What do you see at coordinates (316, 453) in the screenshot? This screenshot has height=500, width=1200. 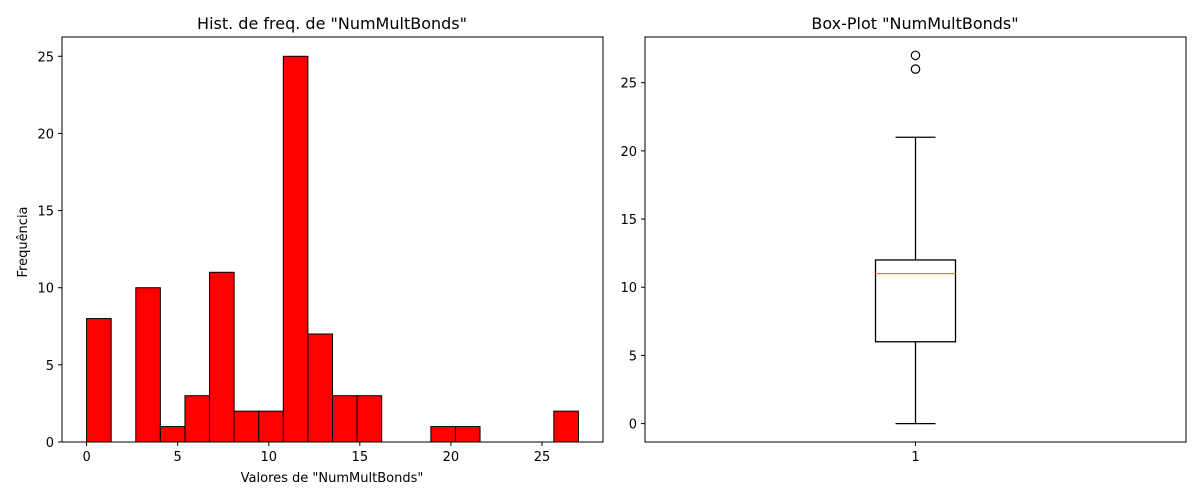 I see `histogram-x-ticks: 0 5 10 15 20 25` at bounding box center [316, 453].